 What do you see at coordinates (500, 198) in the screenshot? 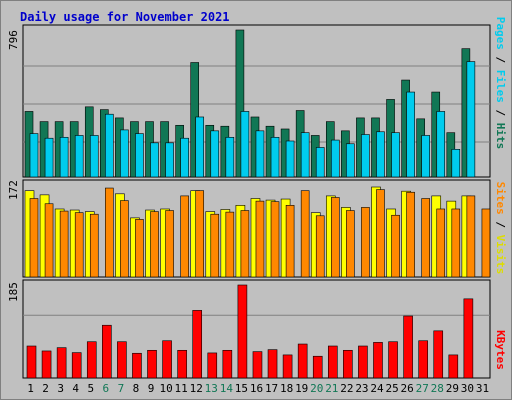
I see `legend-entry: Sites` at bounding box center [500, 198].